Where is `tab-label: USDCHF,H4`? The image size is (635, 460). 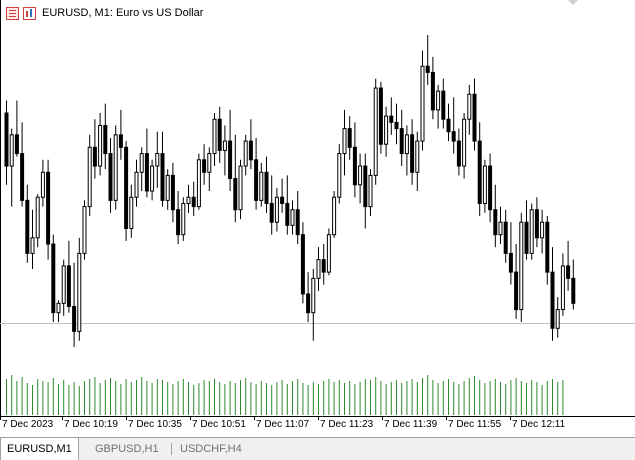
tab-label: USDCHF,H4 is located at coordinates (211, 449).